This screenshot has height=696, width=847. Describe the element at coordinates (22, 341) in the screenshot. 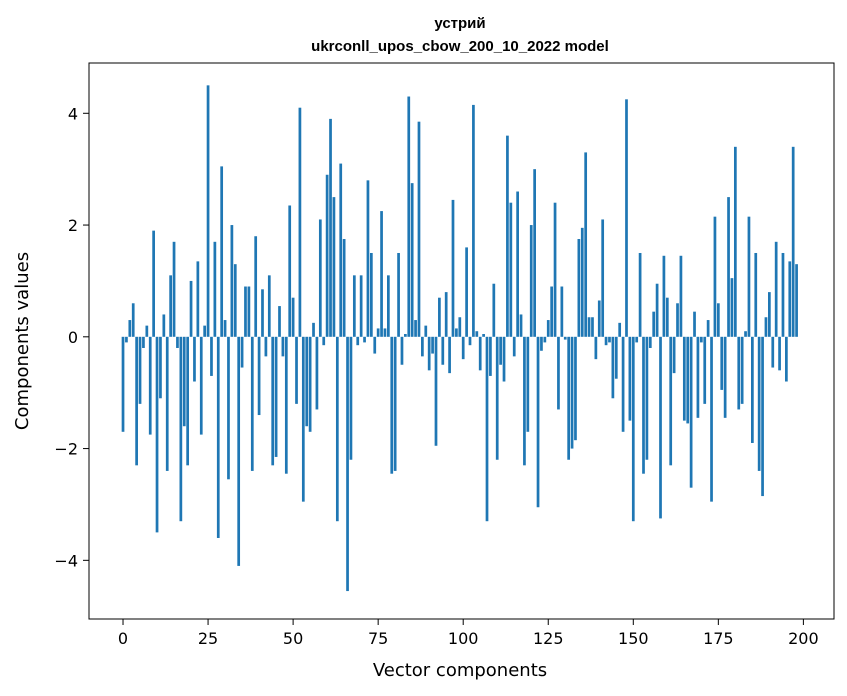

I see `y-axis-label: Components values` at that location.